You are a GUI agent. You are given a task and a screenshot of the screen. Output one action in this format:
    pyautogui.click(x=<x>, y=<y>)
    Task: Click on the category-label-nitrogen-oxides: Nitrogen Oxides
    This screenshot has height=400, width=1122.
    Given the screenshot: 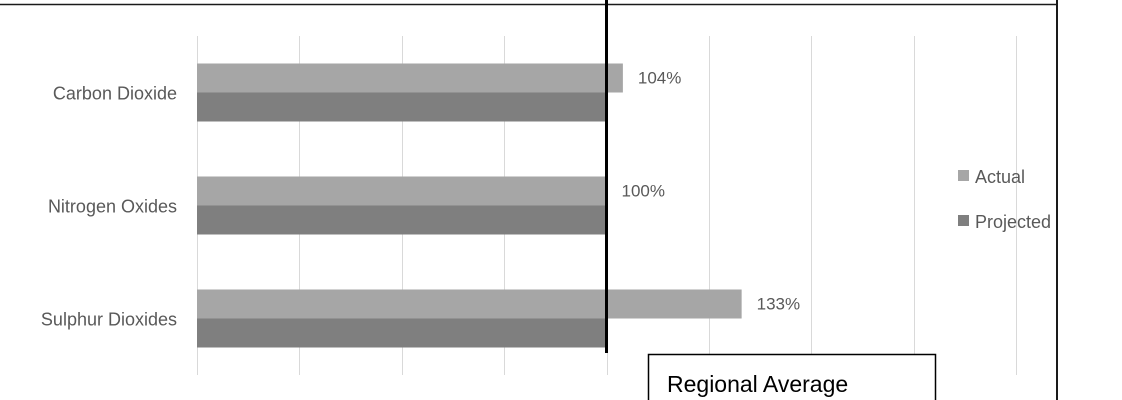 What is the action you would take?
    pyautogui.click(x=112, y=207)
    